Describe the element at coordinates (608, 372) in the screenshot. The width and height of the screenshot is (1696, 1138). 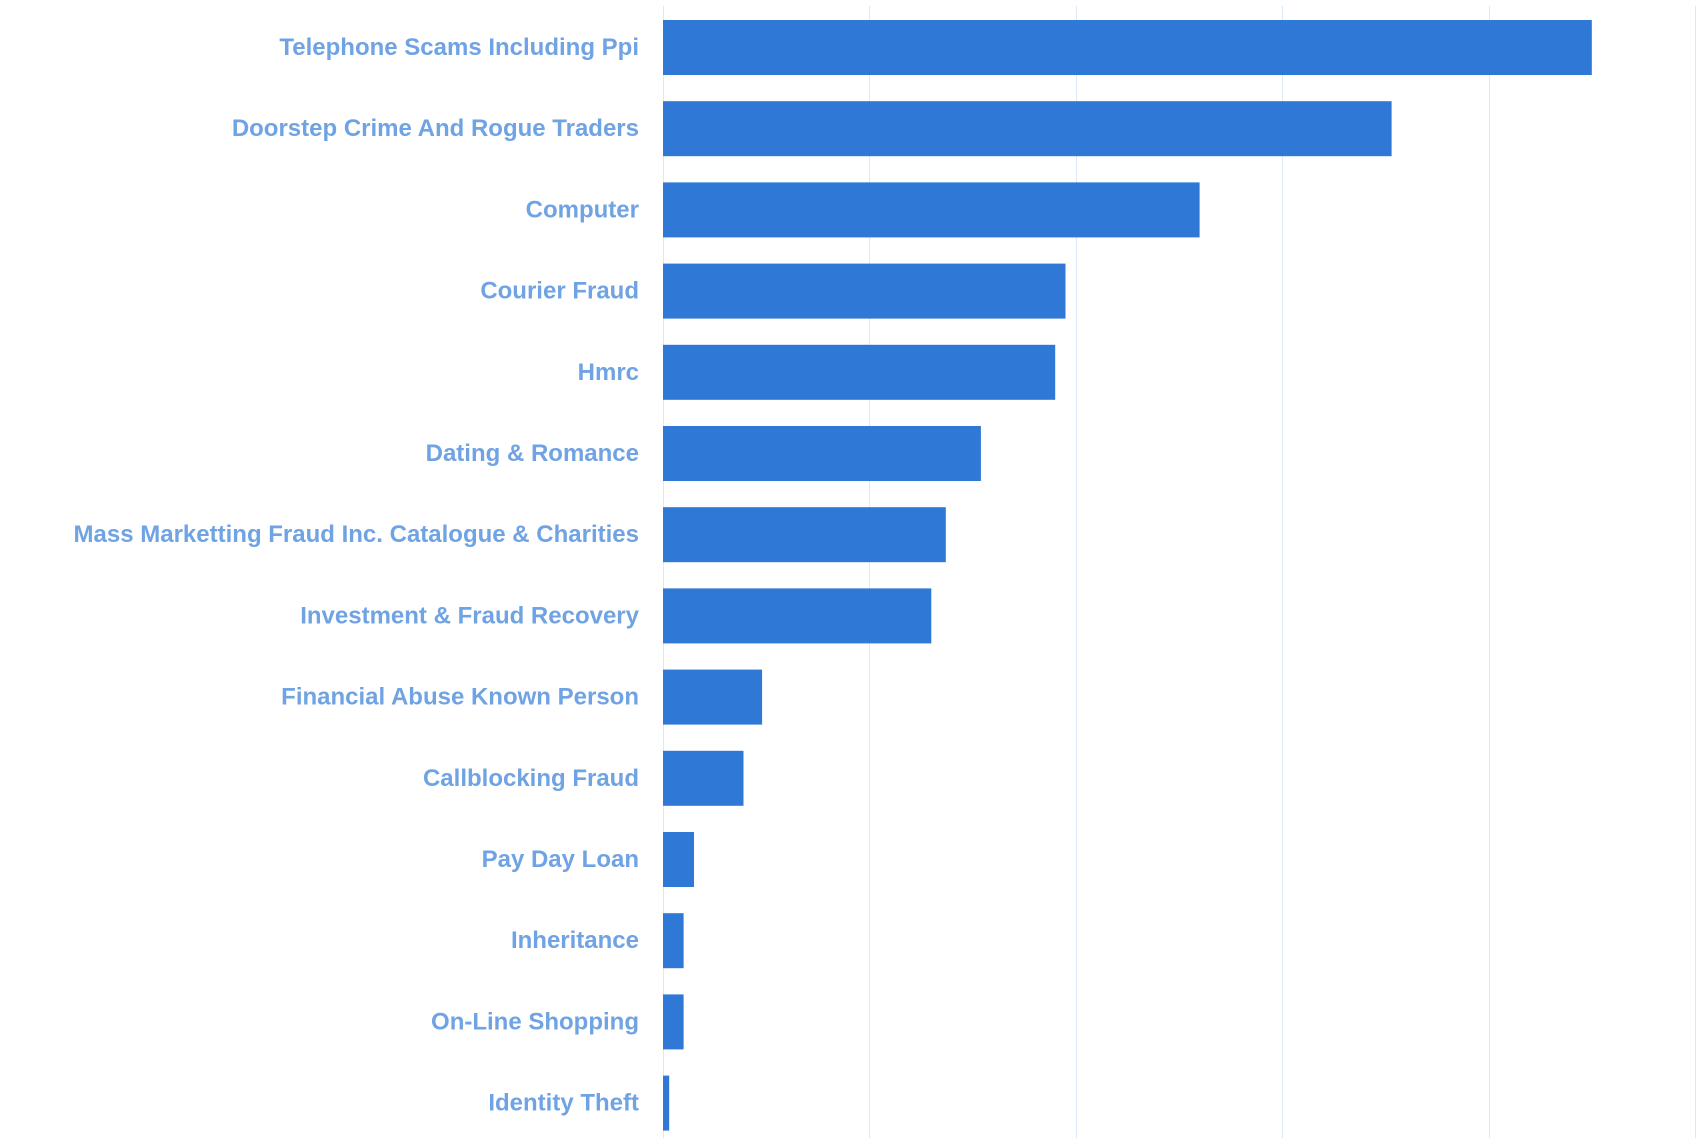
I see `category-label: Hmrc` at that location.